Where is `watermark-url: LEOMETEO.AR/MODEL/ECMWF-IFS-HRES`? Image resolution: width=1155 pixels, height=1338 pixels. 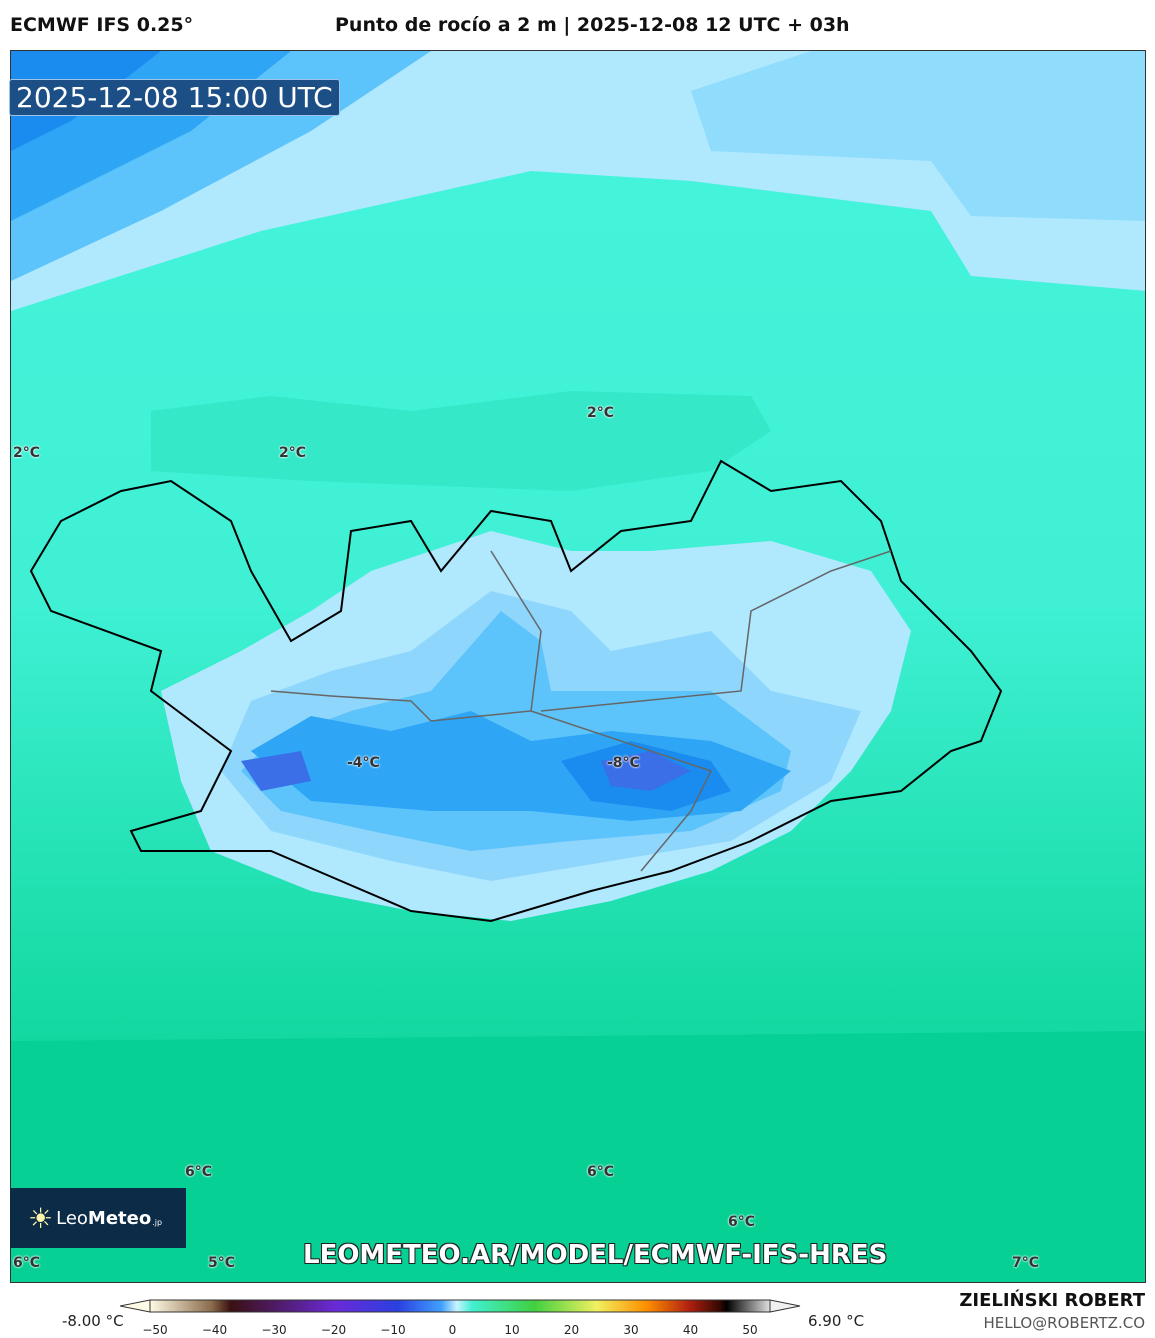 watermark-url: LEOMETEO.AR/MODEL/ECMWF-IFS-HRES is located at coordinates (595, 1255).